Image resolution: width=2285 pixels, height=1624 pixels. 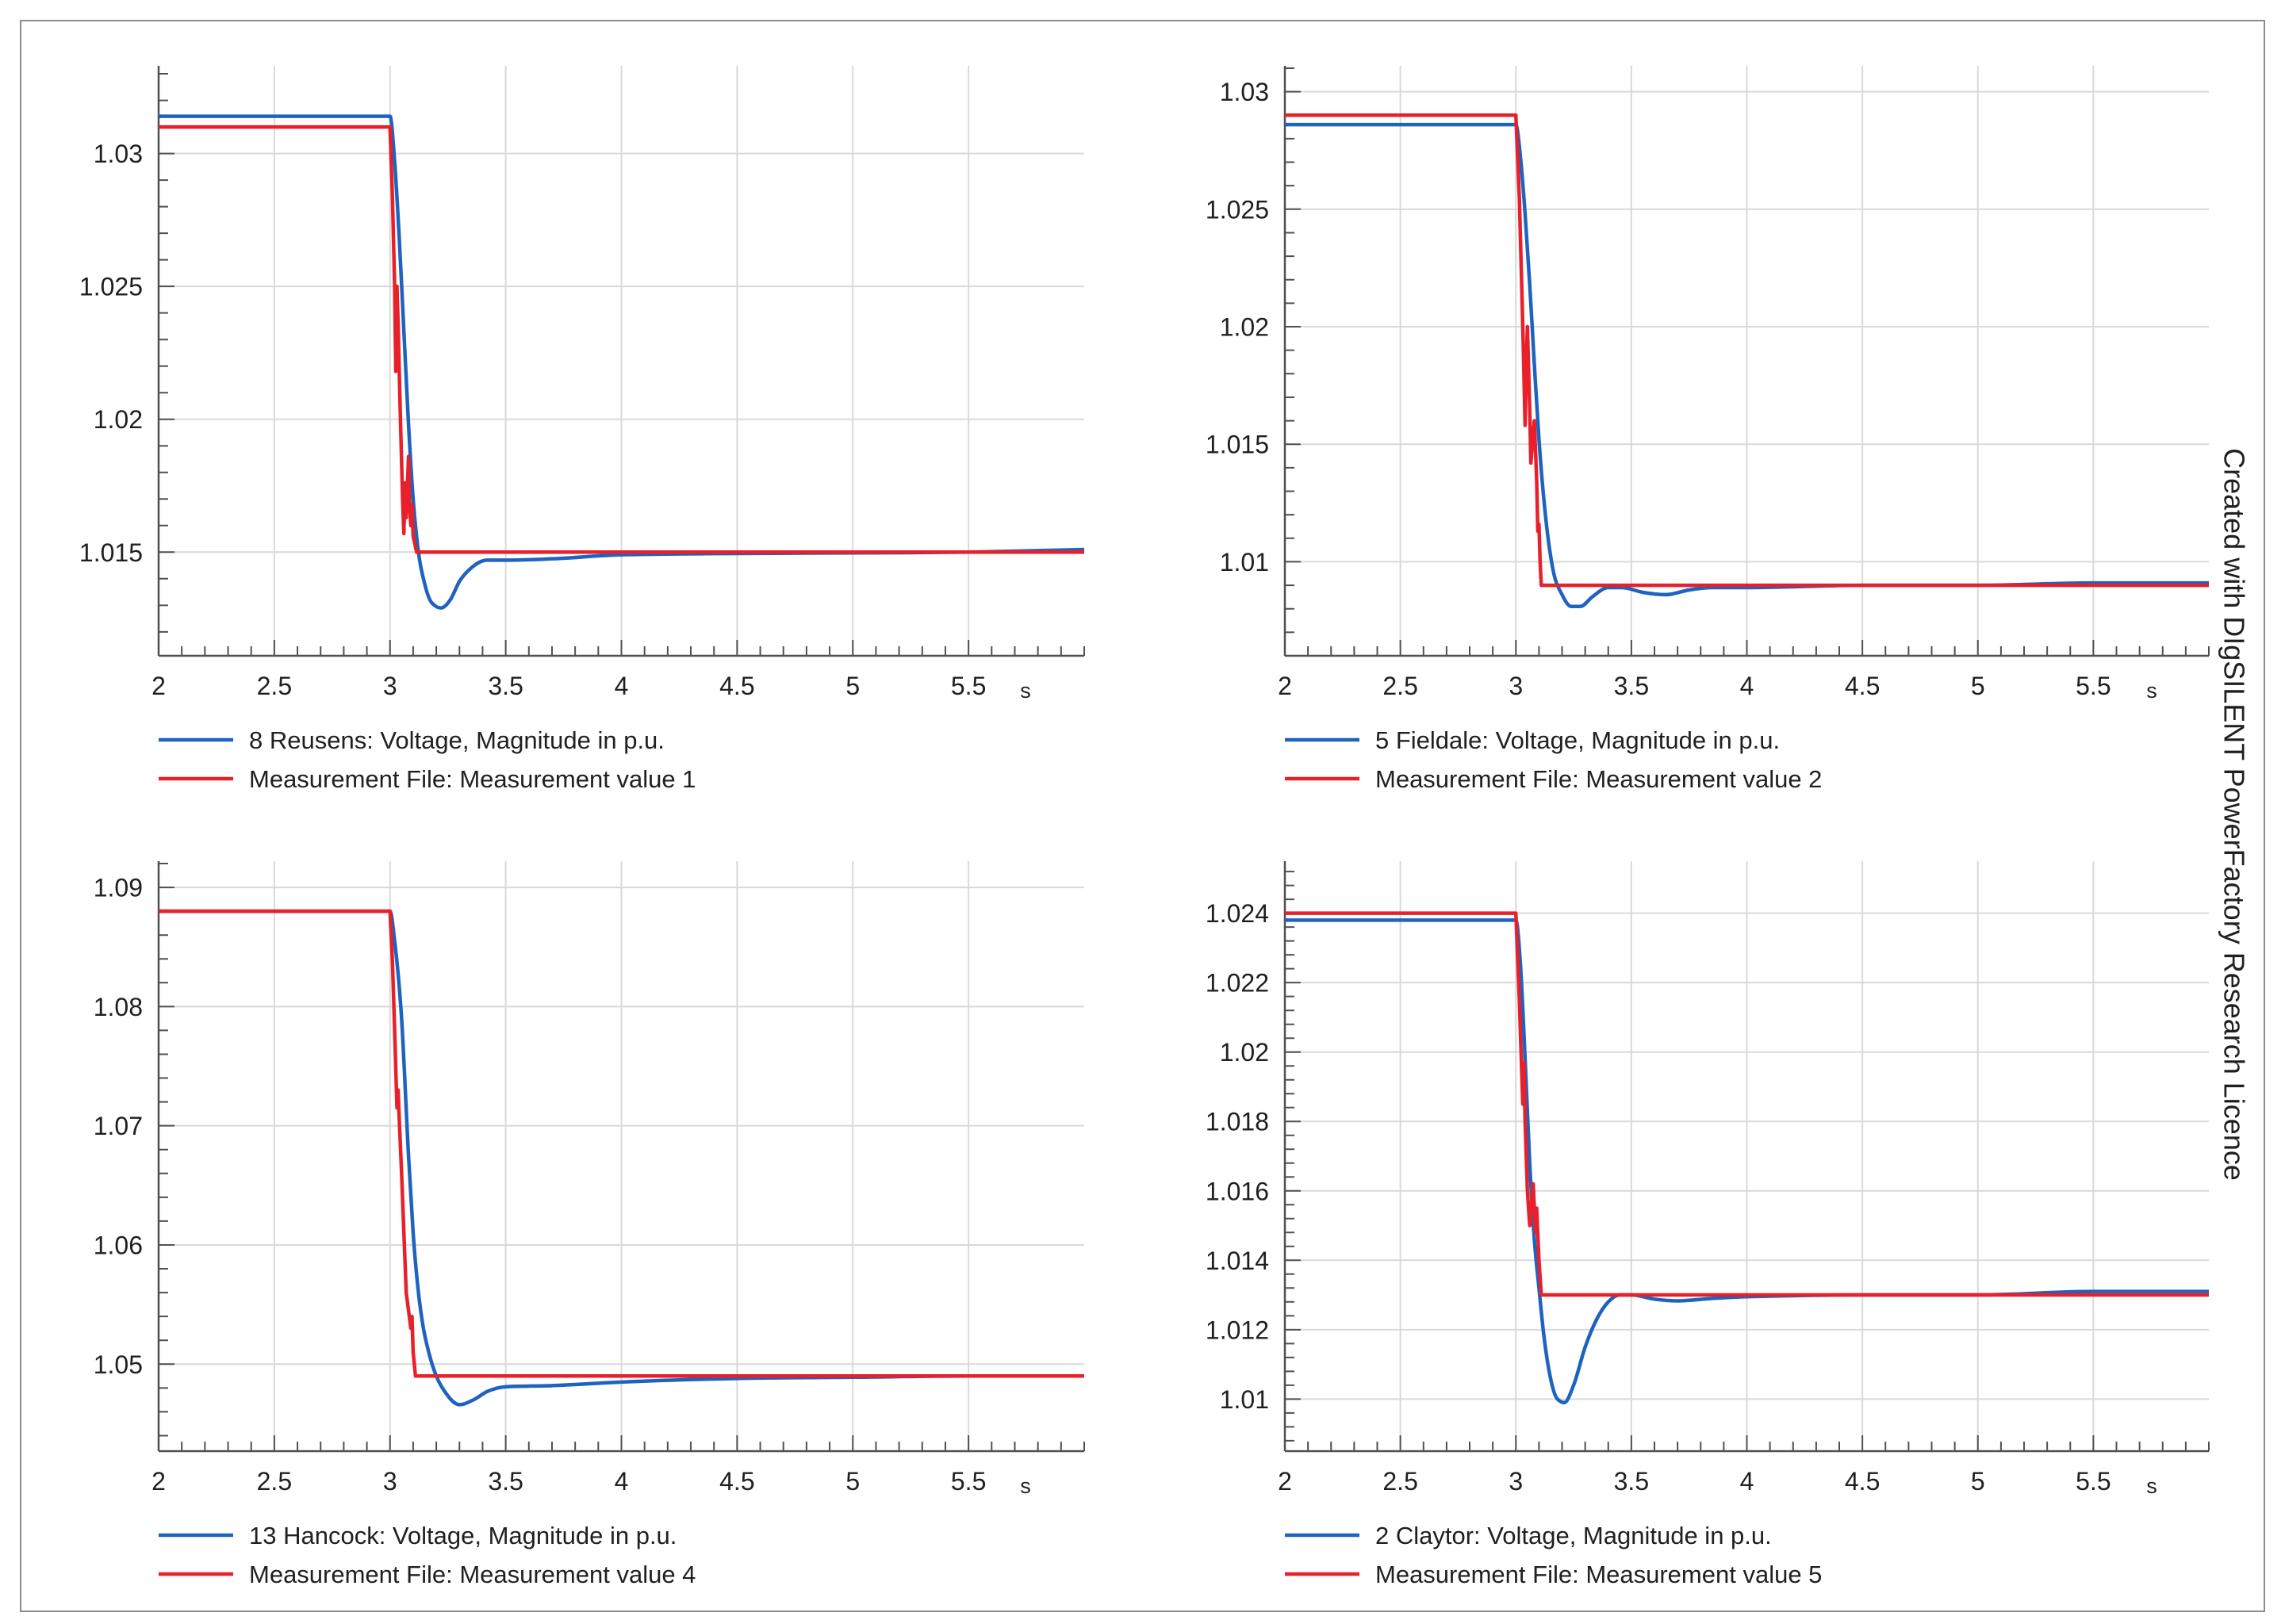 What do you see at coordinates (457, 740) in the screenshot?
I see `legend-label: 8 Reusens: Voltage, Magnitude in p.u.` at bounding box center [457, 740].